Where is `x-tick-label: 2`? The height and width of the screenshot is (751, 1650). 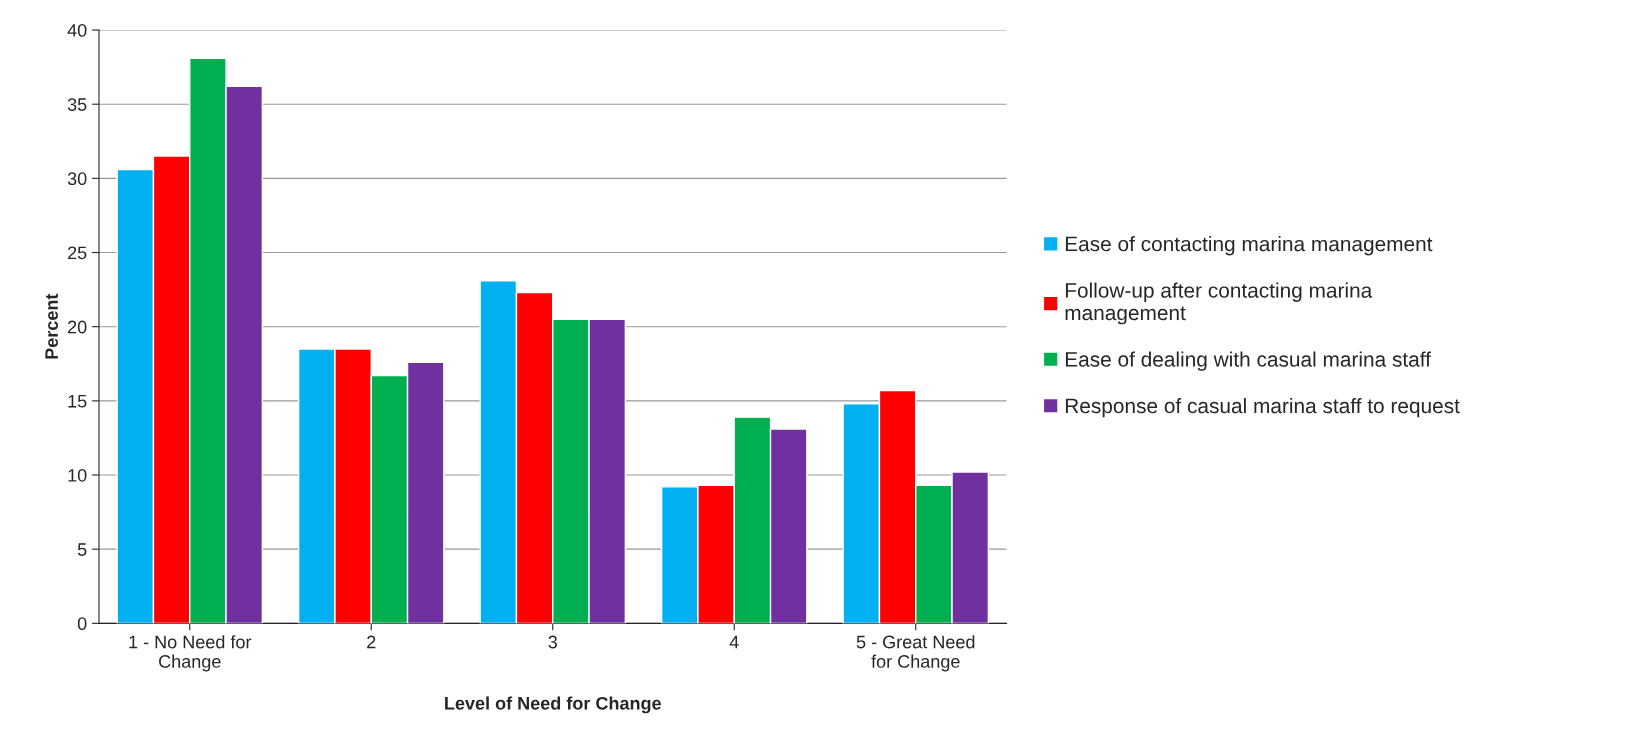 x-tick-label: 2 is located at coordinates (371, 642).